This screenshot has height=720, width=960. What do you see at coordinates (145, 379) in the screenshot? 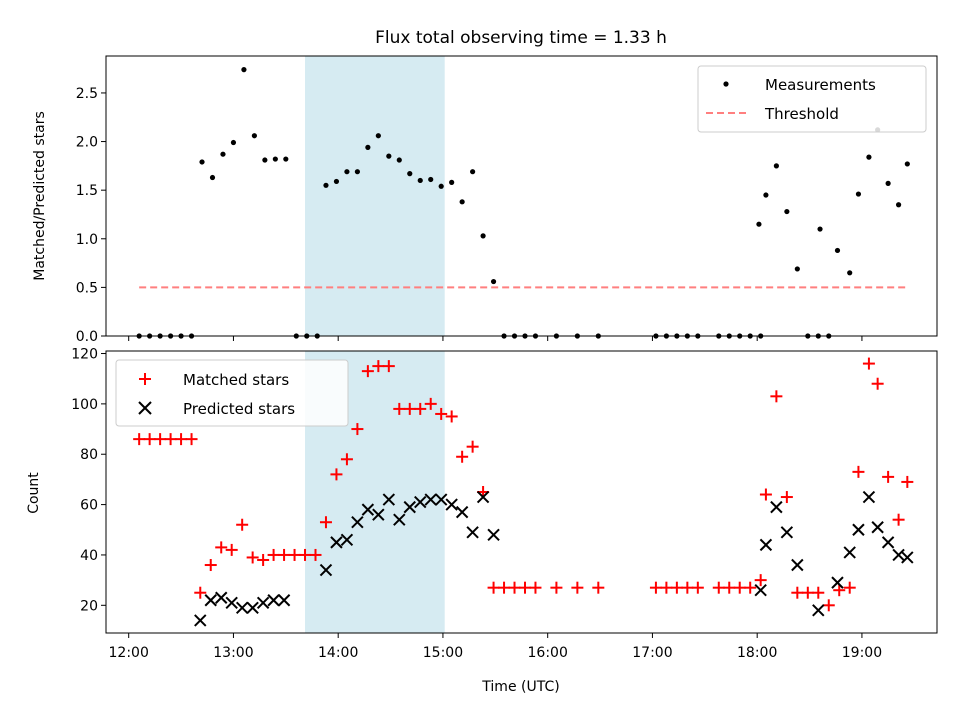
I see `legend-matched-marker` at bounding box center [145, 379].